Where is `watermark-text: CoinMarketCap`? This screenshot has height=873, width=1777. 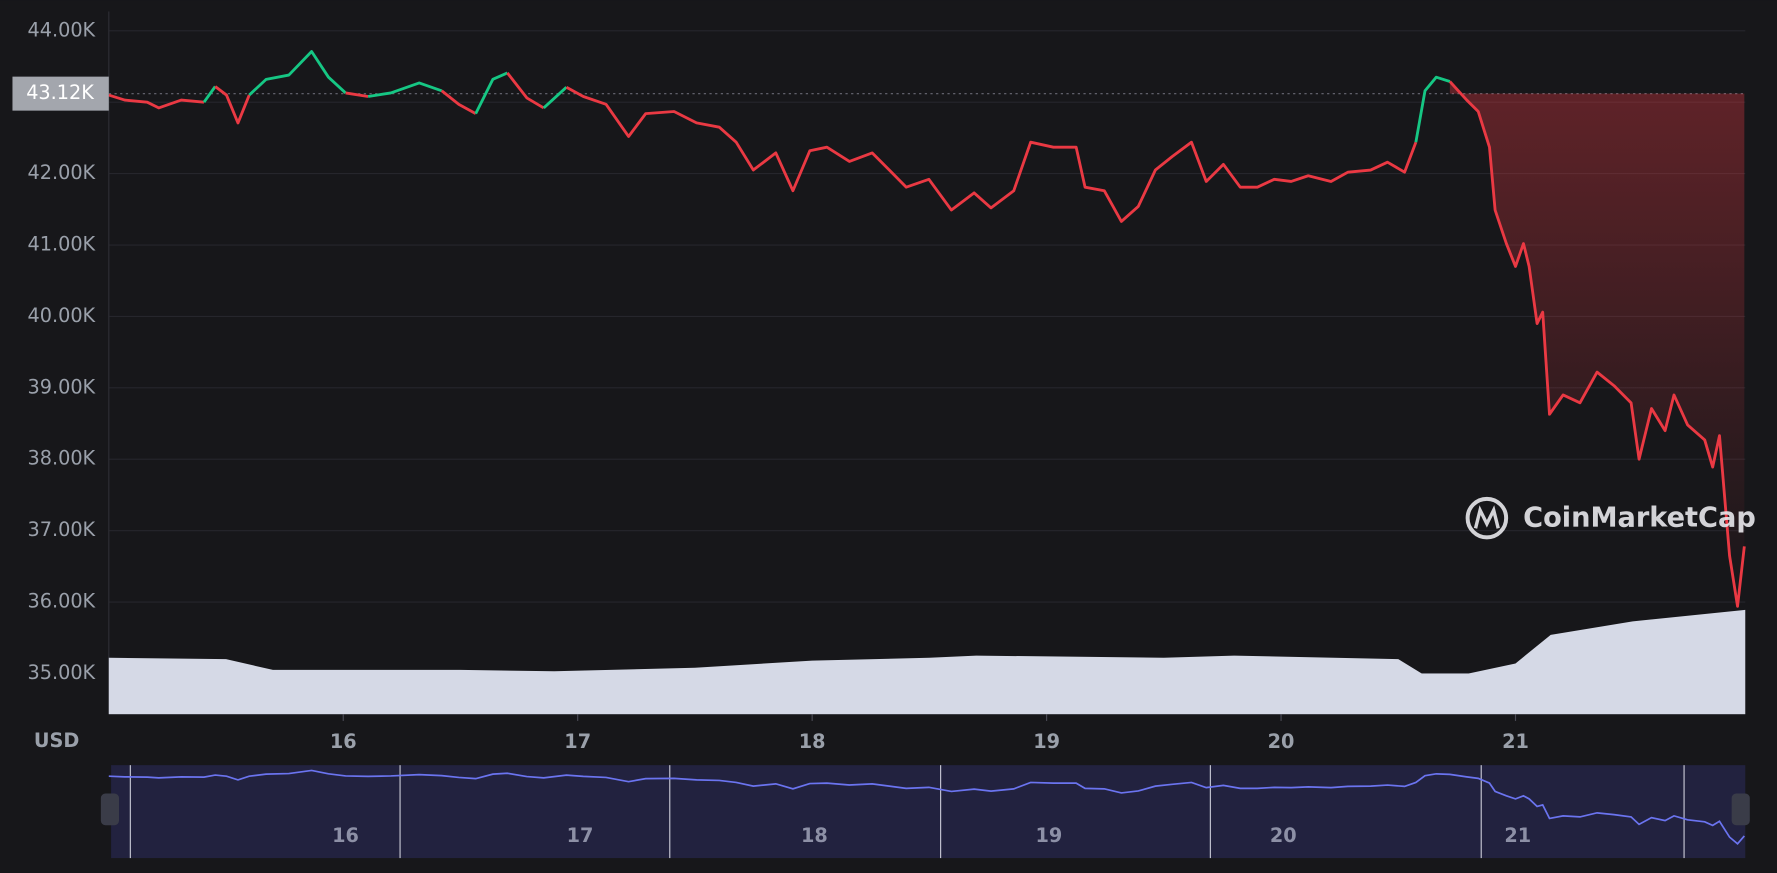
watermark-text: CoinMarketCap is located at coordinates (1639, 518).